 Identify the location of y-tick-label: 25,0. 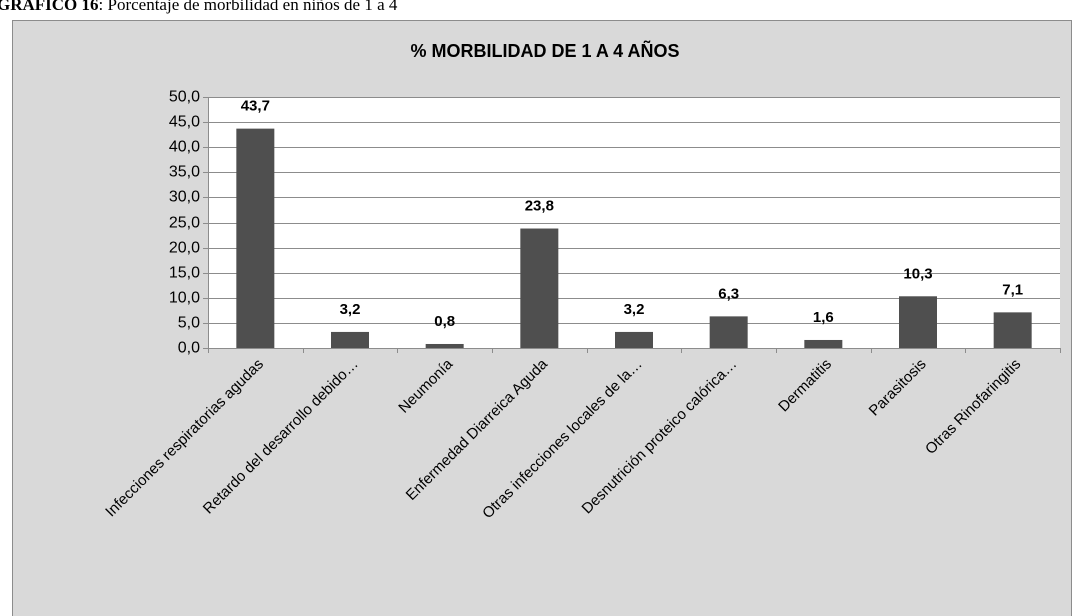
(184, 223).